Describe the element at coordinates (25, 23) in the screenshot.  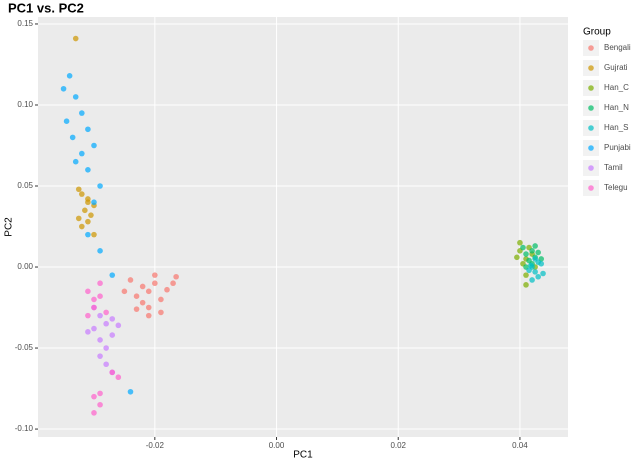
I see `y-tick-label: 0.15` at that location.